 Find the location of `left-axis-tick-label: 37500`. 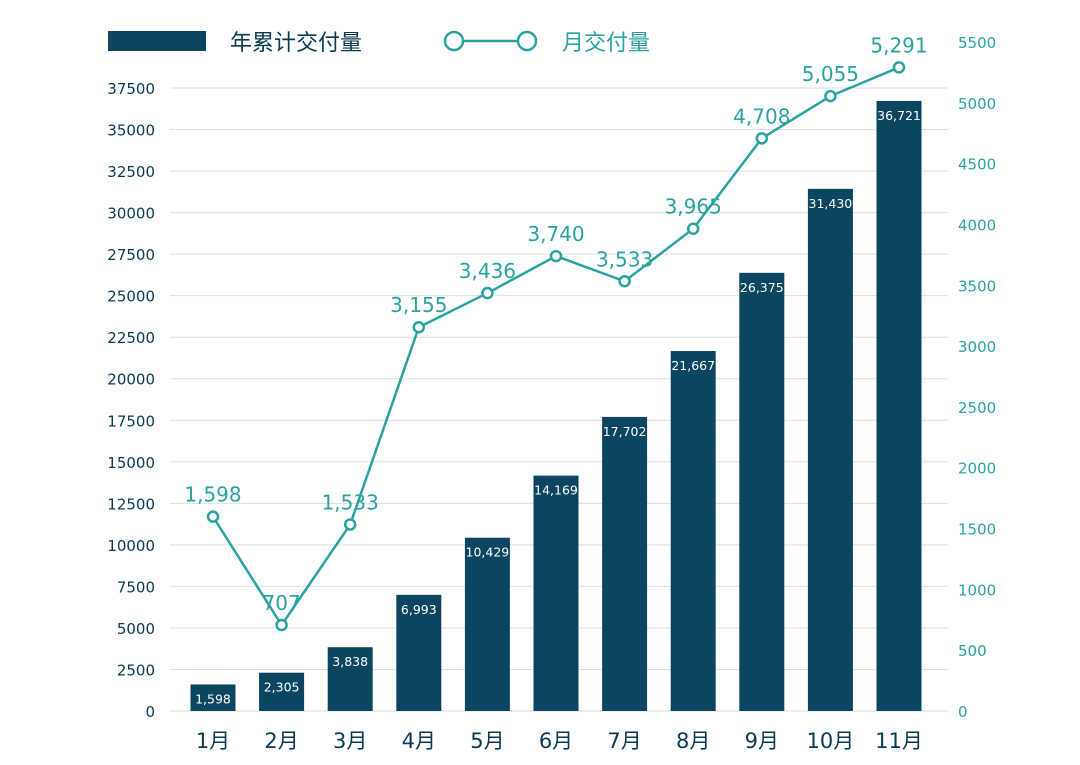

left-axis-tick-label: 37500 is located at coordinates (131, 89).